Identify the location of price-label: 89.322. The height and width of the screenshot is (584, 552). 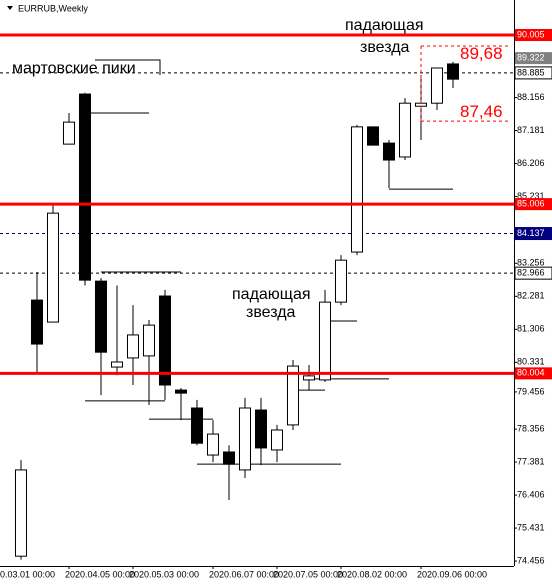
(531, 57).